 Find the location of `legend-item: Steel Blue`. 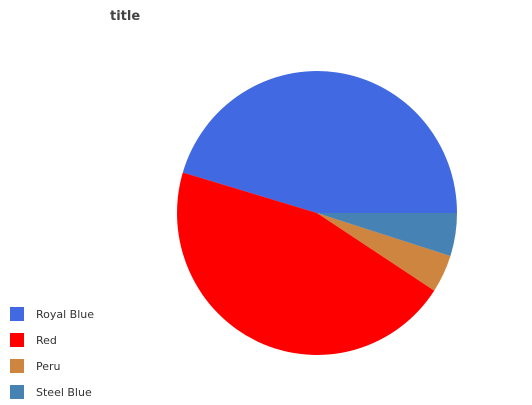

legend-item: Steel Blue is located at coordinates (52, 392).